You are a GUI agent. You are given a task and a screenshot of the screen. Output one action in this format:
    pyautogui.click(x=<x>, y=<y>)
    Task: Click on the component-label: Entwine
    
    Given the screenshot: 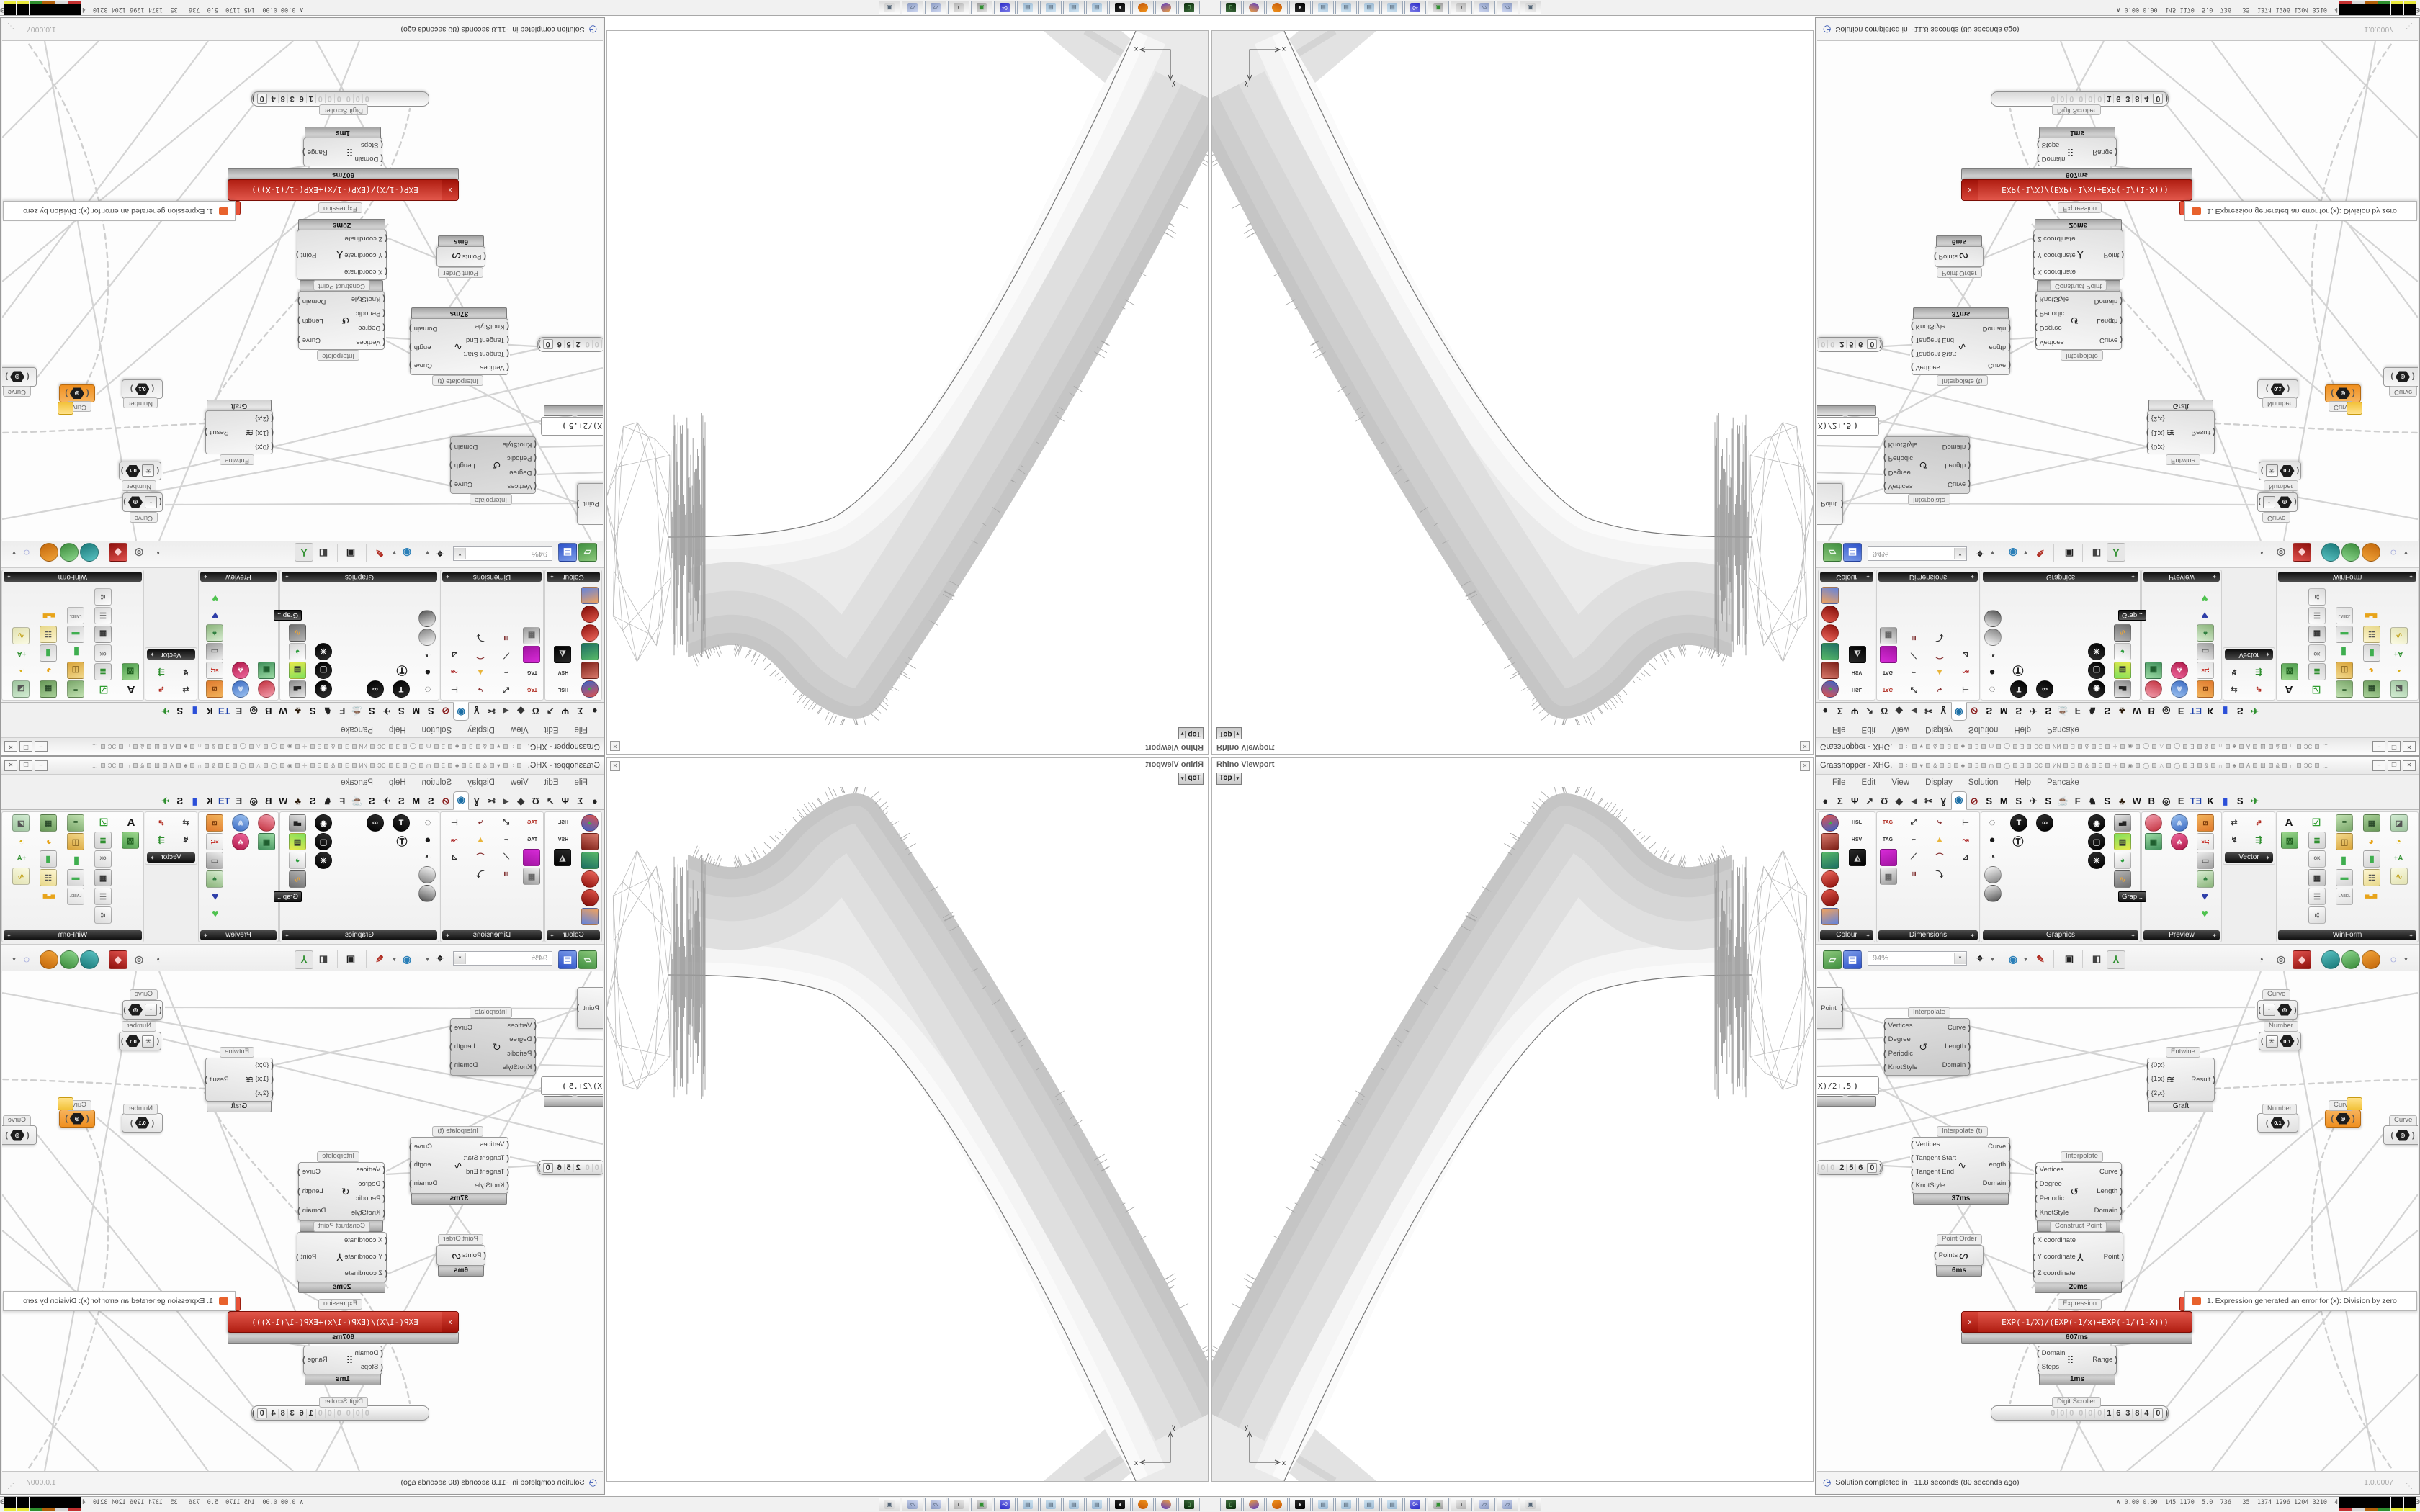 What is the action you would take?
    pyautogui.click(x=2183, y=1052)
    